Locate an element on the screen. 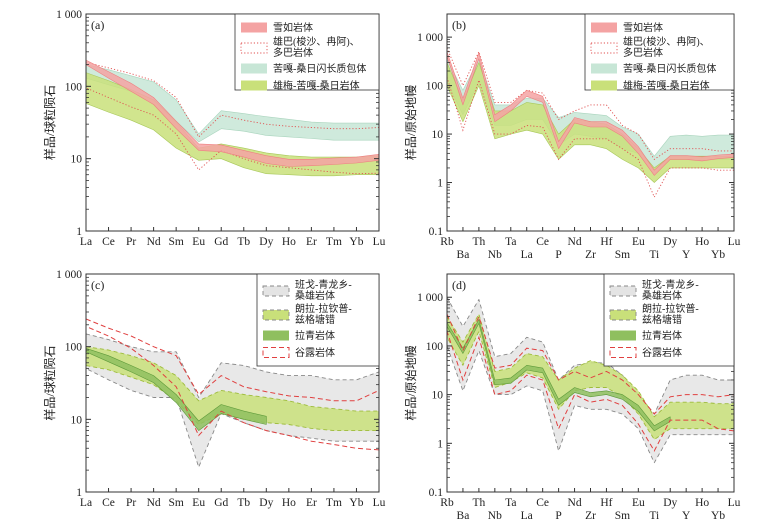  x-tick-label: Nb is located at coordinates (495, 255).